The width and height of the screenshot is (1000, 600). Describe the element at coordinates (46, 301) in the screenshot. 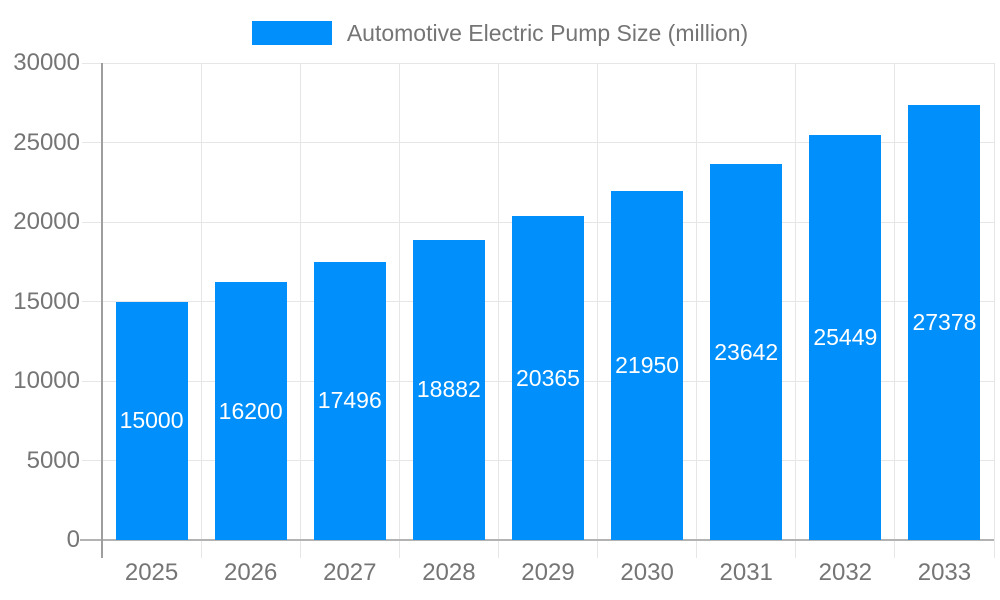

I see `y-axis-label: 15000` at that location.